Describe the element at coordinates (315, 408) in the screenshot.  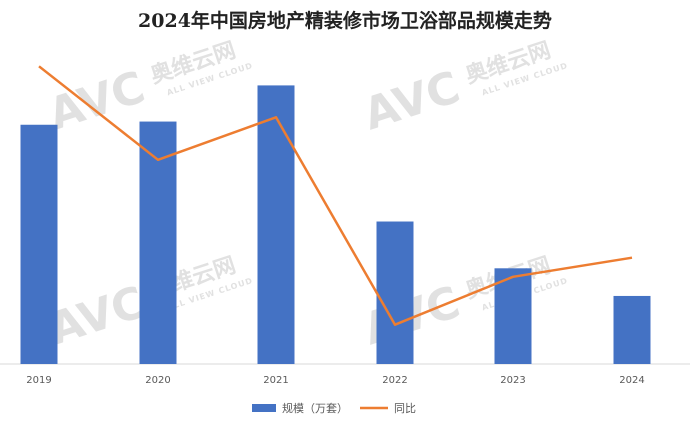
I see `legend-label-bar: 规模（万套）` at that location.